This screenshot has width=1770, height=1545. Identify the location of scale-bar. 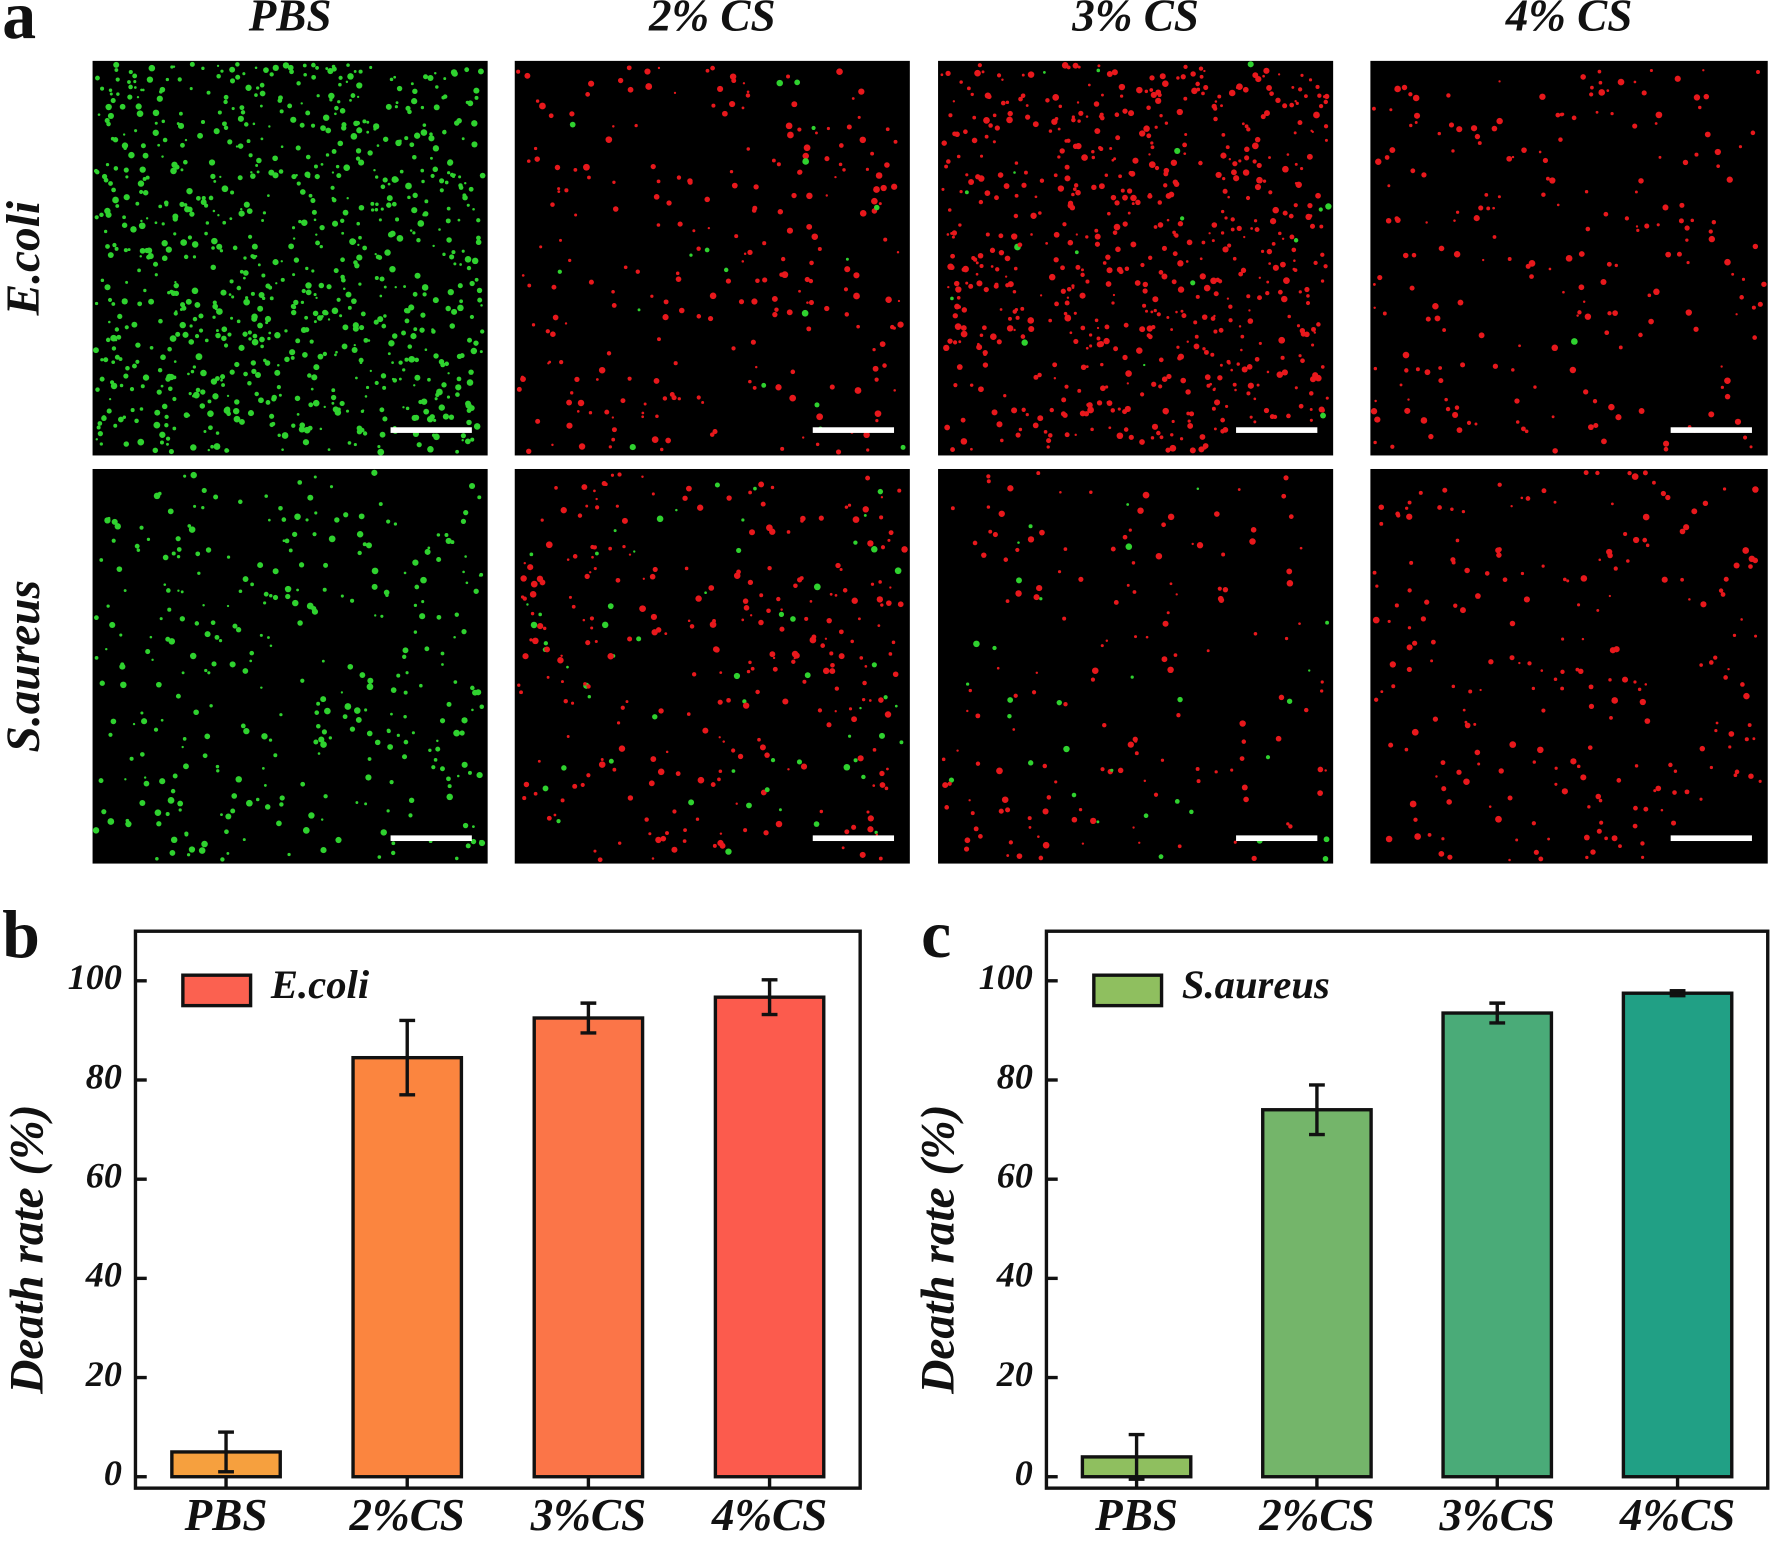
(1277, 838).